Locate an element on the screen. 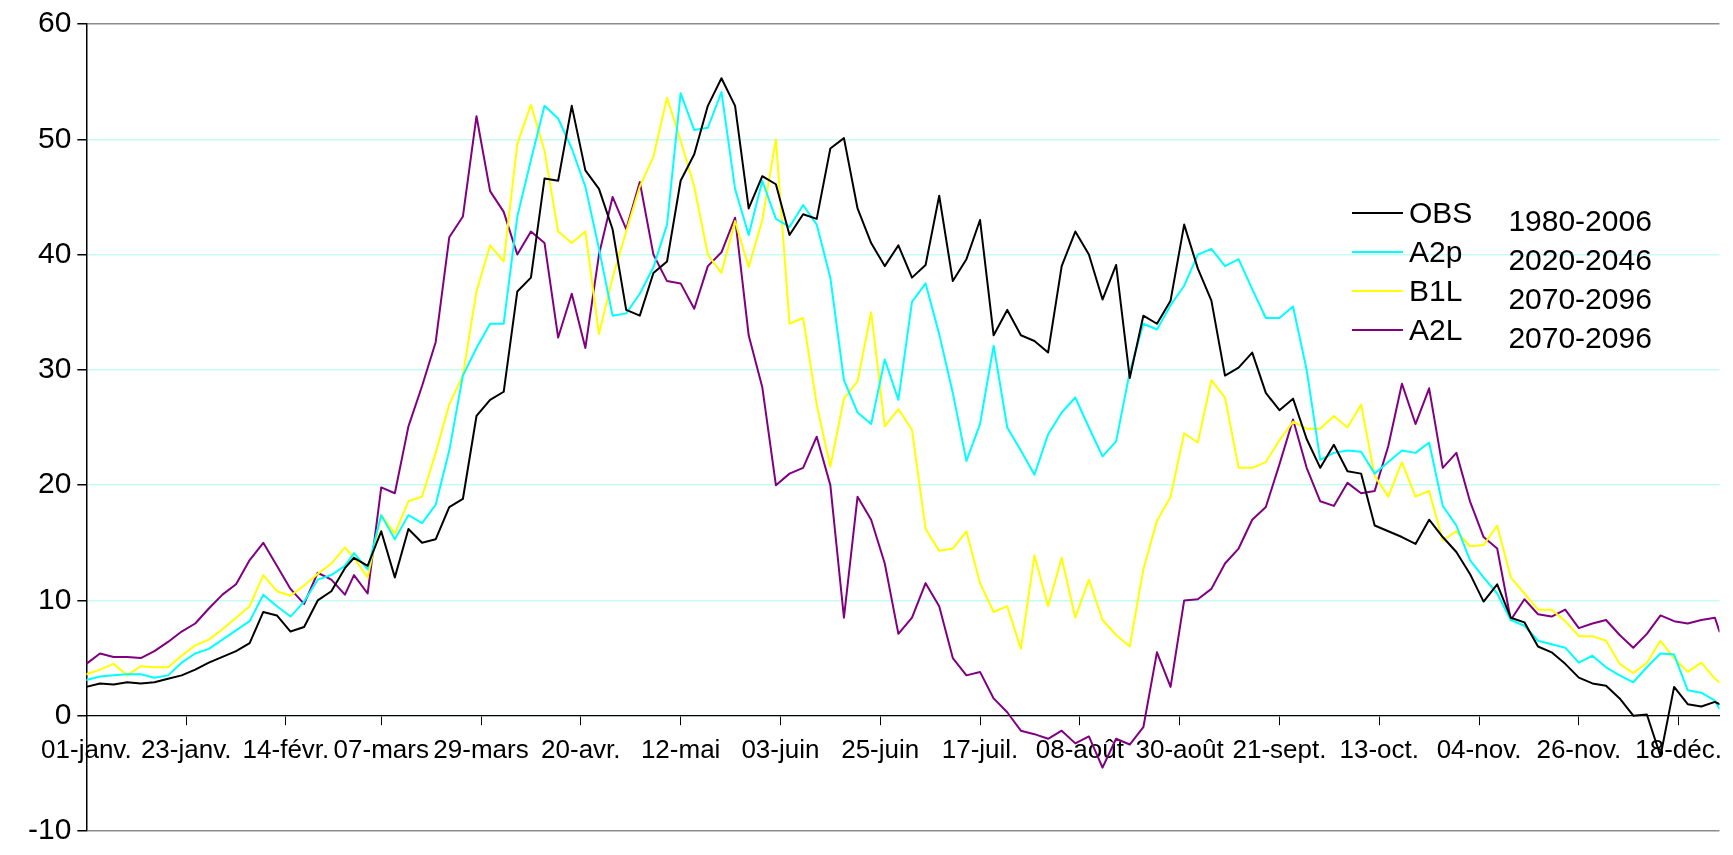 The height and width of the screenshot is (855, 1733). y-tick-label: 60 is located at coordinates (54, 22).